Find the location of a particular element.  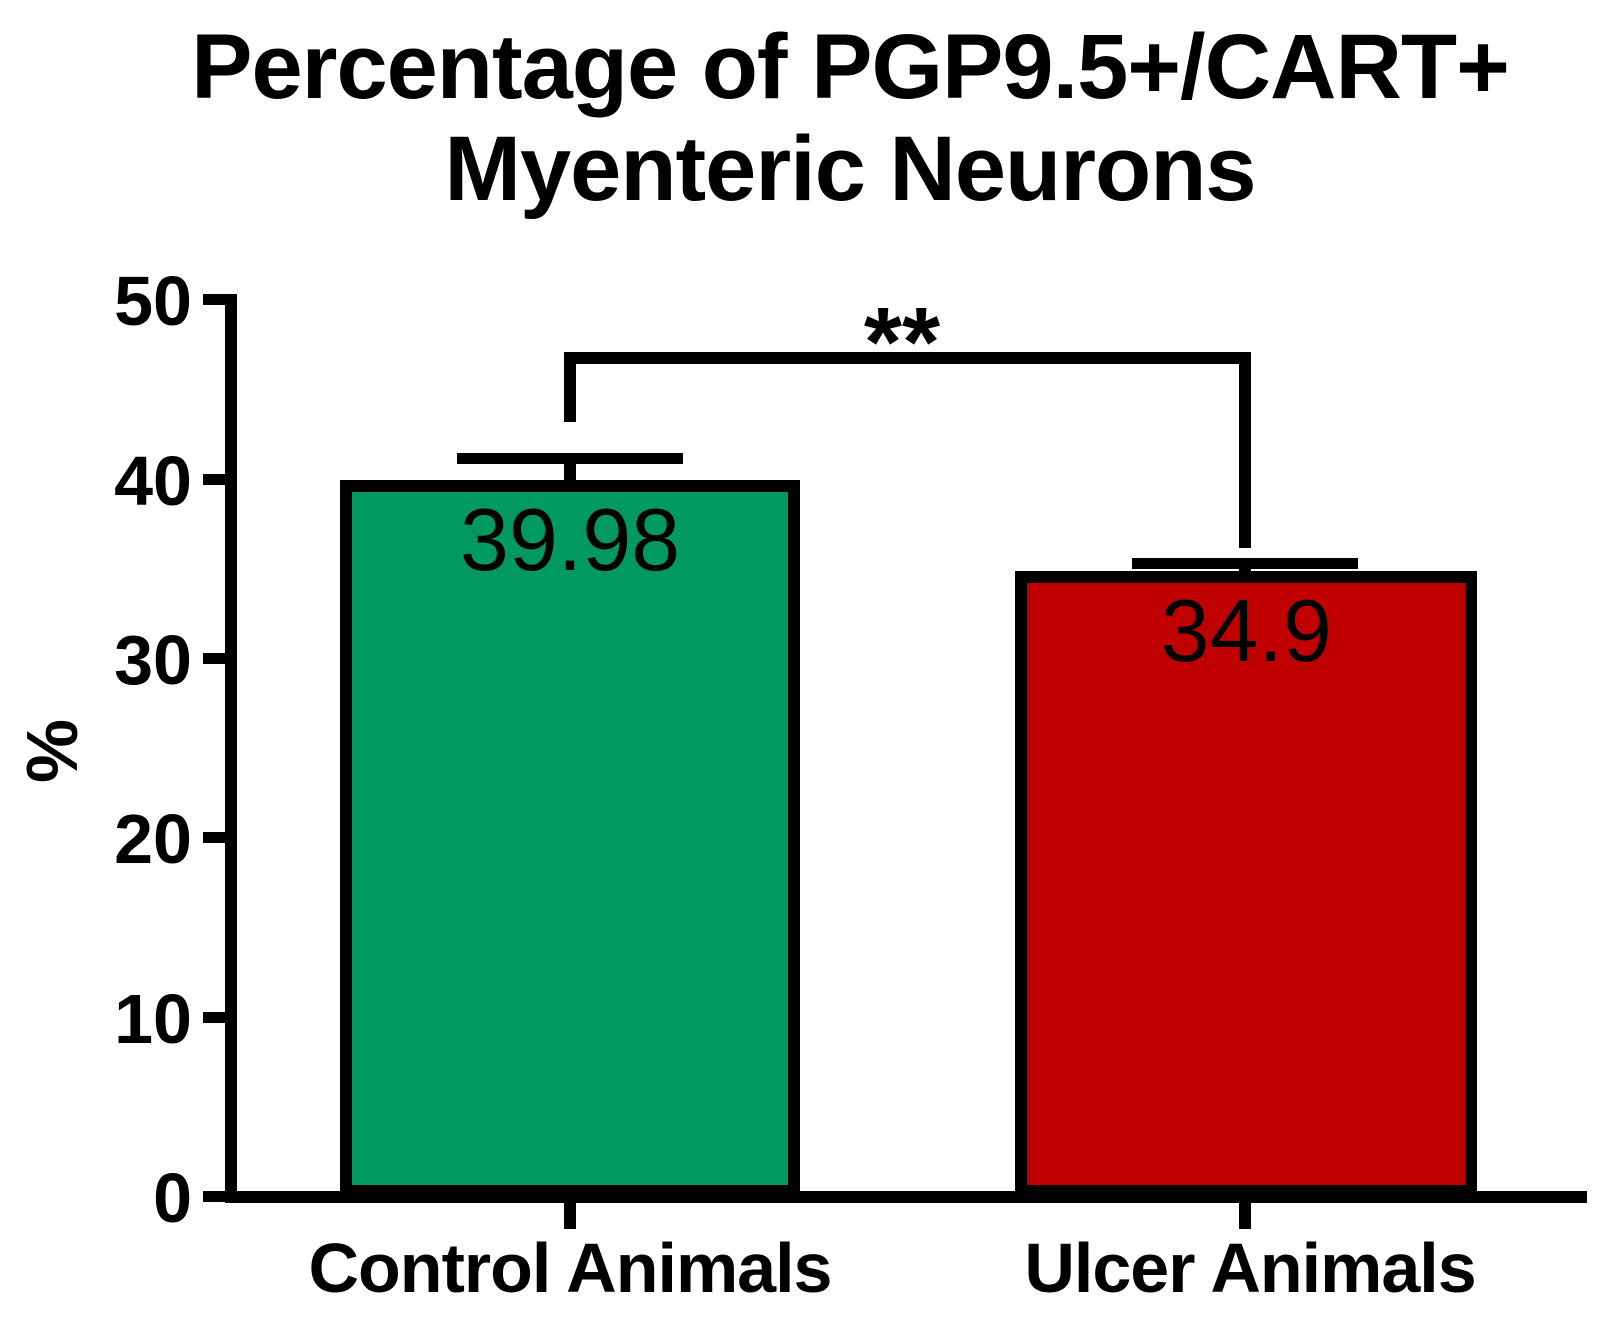

y-tick-label-0: 0 is located at coordinates (172, 1198).